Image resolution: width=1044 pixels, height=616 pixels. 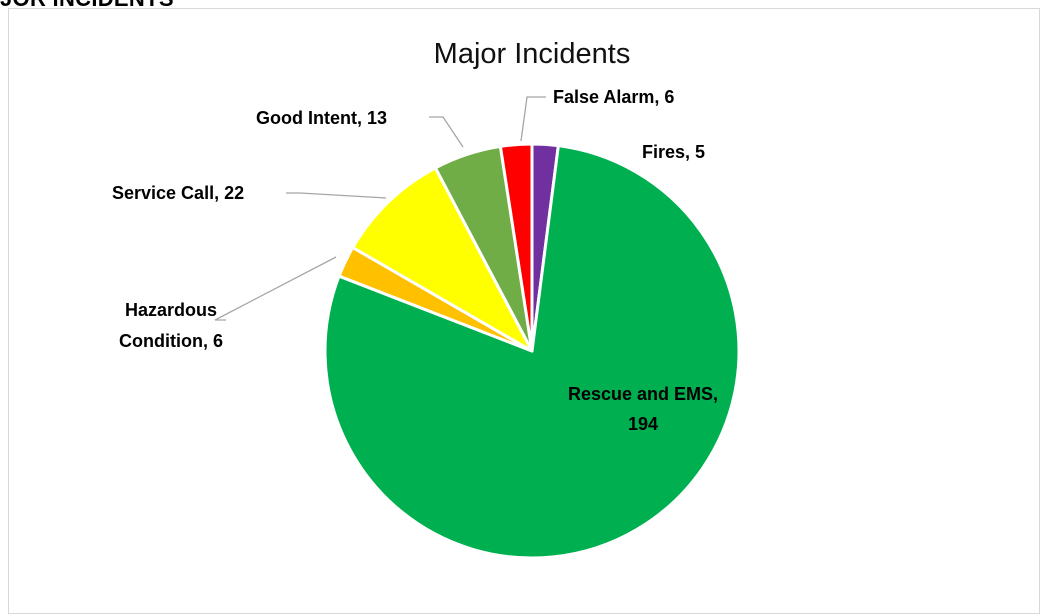 What do you see at coordinates (178, 193) in the screenshot?
I see `data-label-service-call: Service Call, 22` at bounding box center [178, 193].